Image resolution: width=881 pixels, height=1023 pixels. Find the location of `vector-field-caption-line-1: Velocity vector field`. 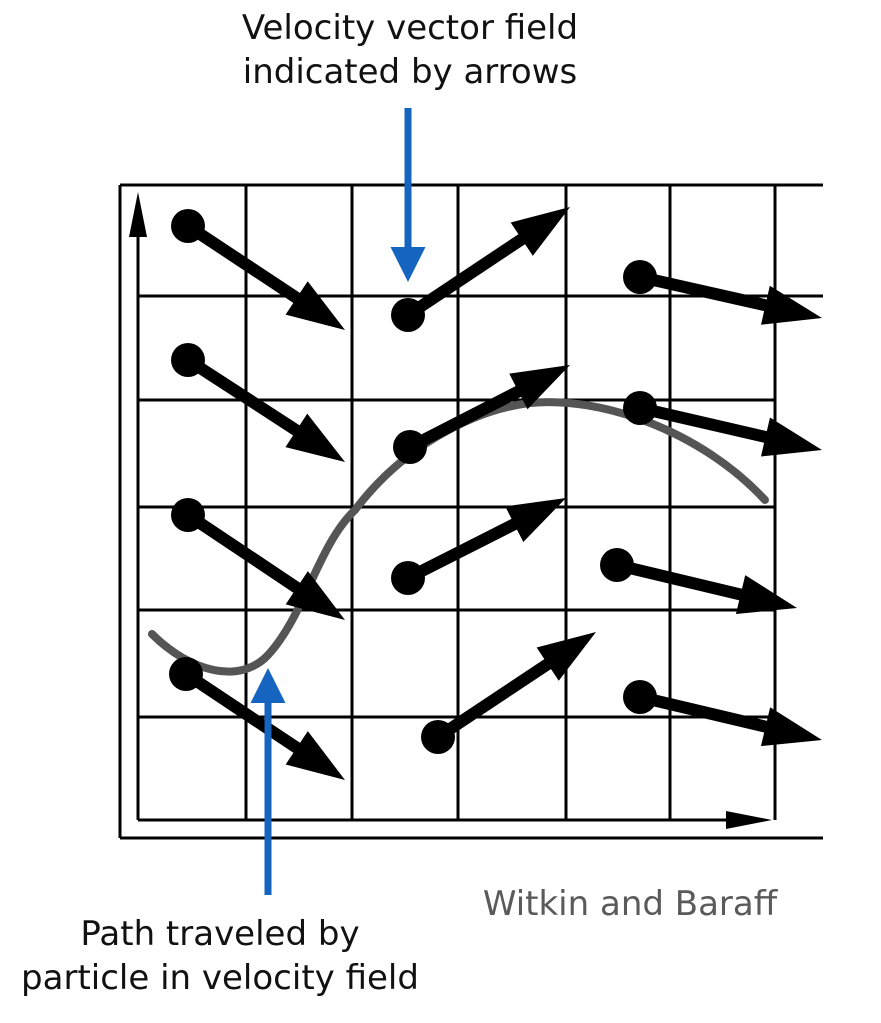

vector-field-caption-line-1: Velocity vector field is located at coordinates (410, 28).